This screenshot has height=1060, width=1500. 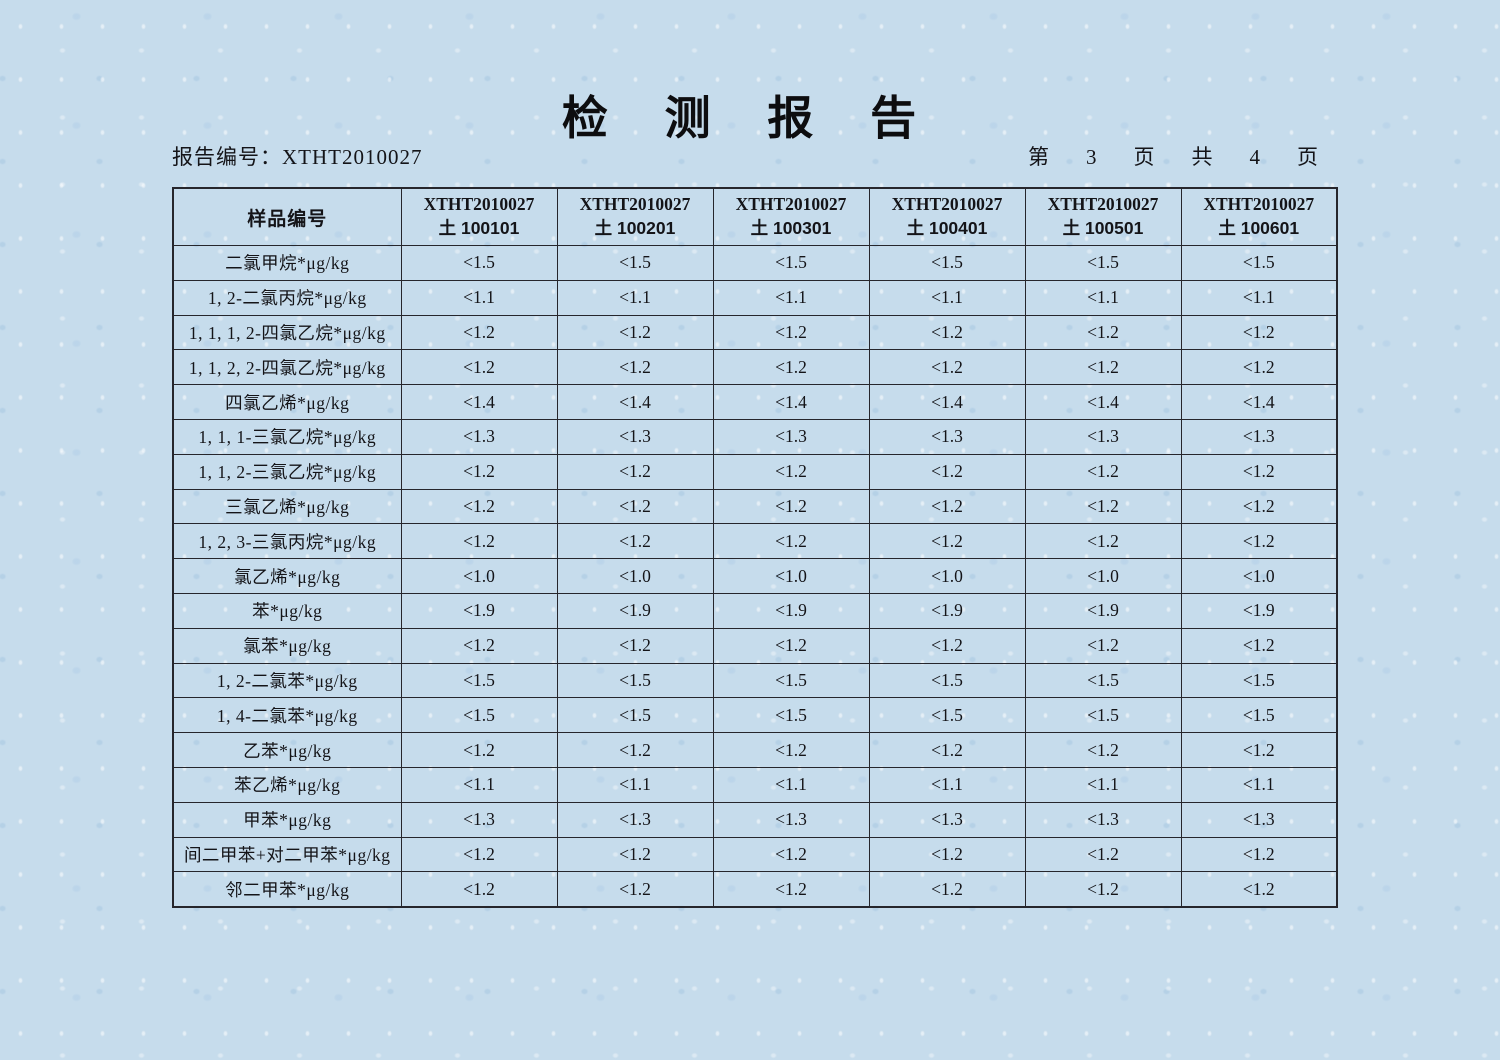 I want to click on table-row: 二氯甲烷*μg/kg <1.5 <1.5 <1.5 <1.5 <1.5 <1.5, so click(x=755, y=263).